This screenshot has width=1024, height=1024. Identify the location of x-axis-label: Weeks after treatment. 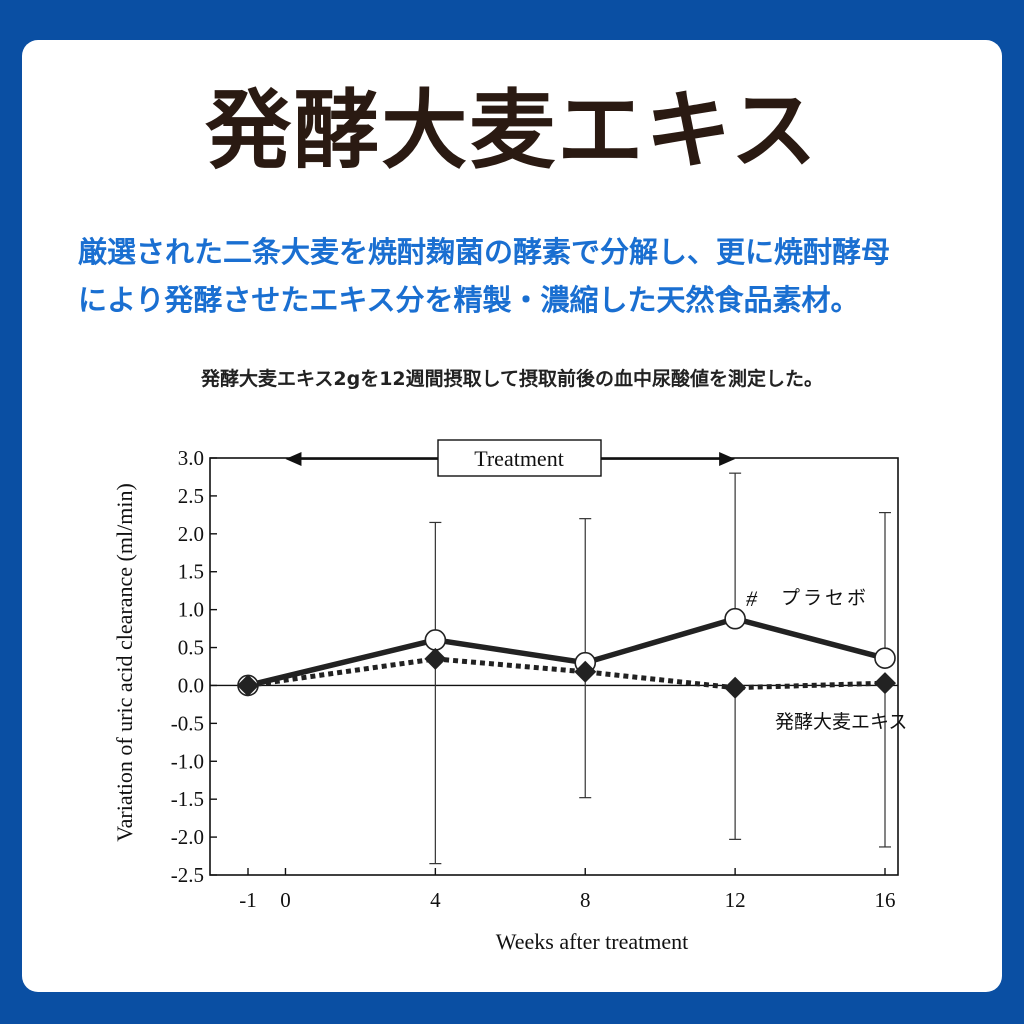
(592, 941).